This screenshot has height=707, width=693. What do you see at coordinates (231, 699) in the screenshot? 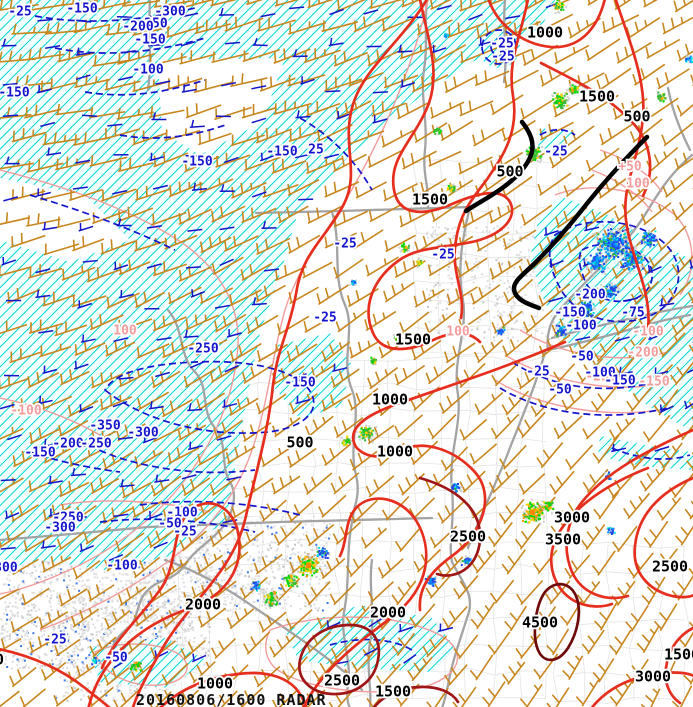
I see `timestamp-label: 20160806/1600 RADAR` at bounding box center [231, 699].